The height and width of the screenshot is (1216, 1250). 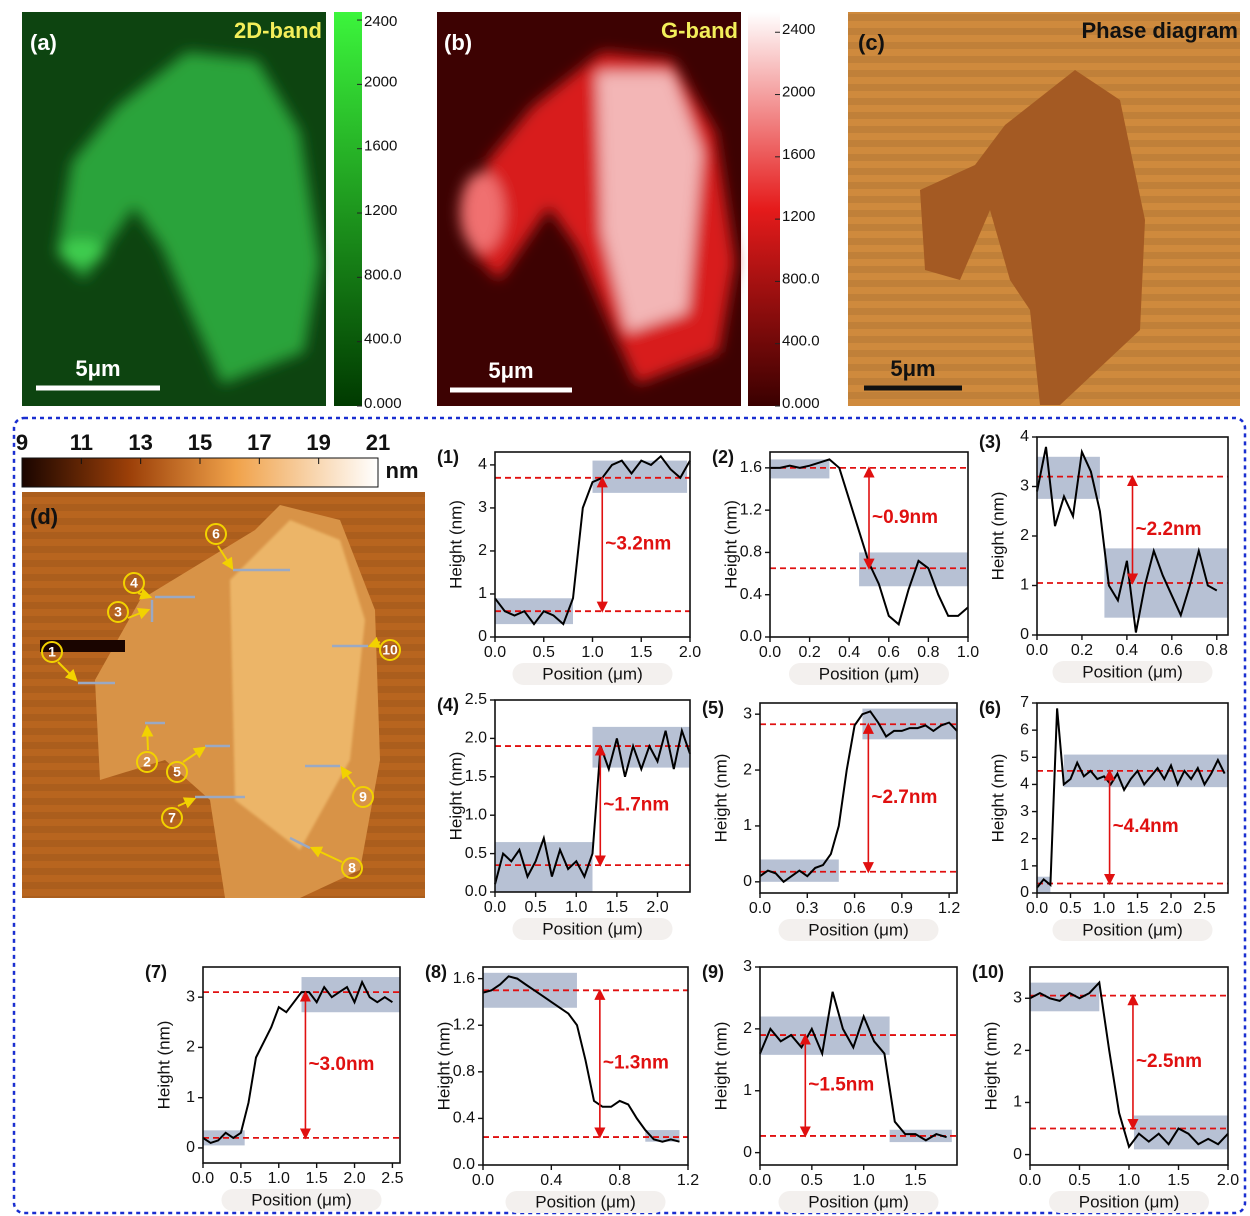 I want to click on x-tick-label: 2.5, so click(x=392, y=1178).